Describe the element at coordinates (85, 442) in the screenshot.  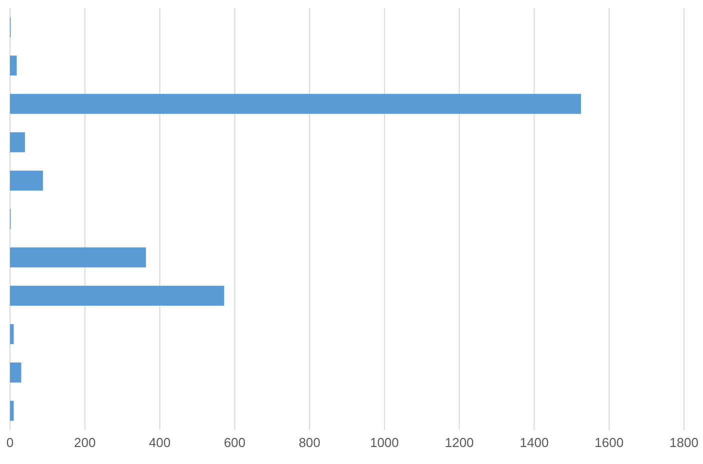
I see `x-tick-label: 200` at that location.